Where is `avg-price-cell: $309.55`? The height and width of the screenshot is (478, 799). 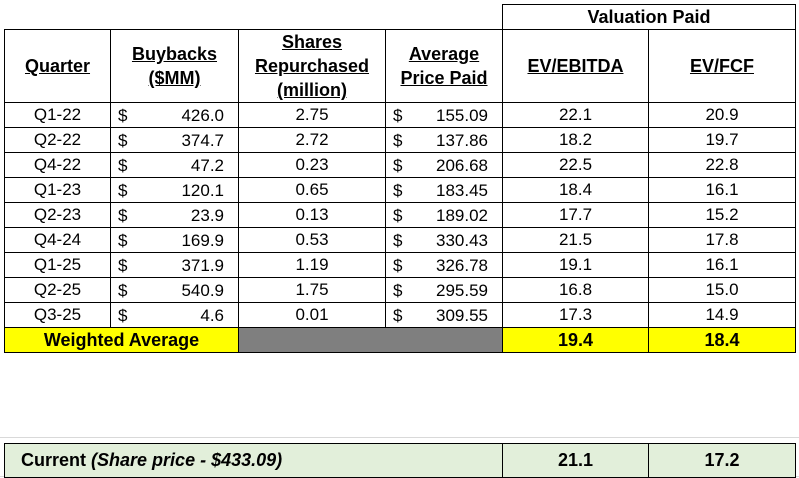
avg-price-cell: $309.55 is located at coordinates (444, 315).